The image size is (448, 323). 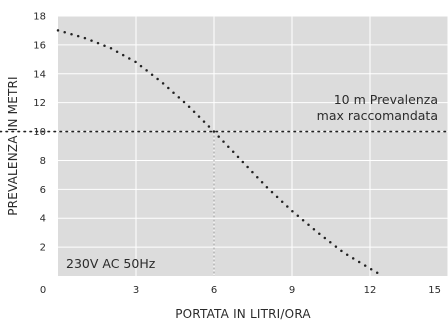 I want to click on y-axis-ticks: 2 4 6 8 10 12 14 16 18, so click(x=39, y=133).